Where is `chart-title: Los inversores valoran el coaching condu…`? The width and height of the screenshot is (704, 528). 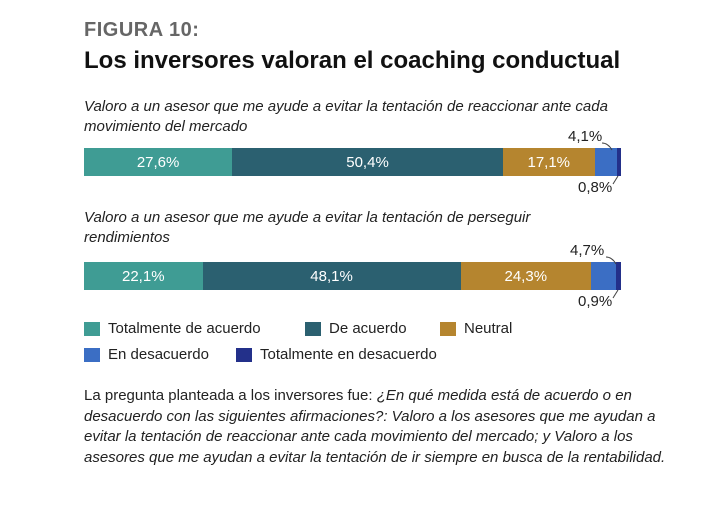
chart-title: Los inversores valoran el coaching condu… is located at coordinates (352, 60).